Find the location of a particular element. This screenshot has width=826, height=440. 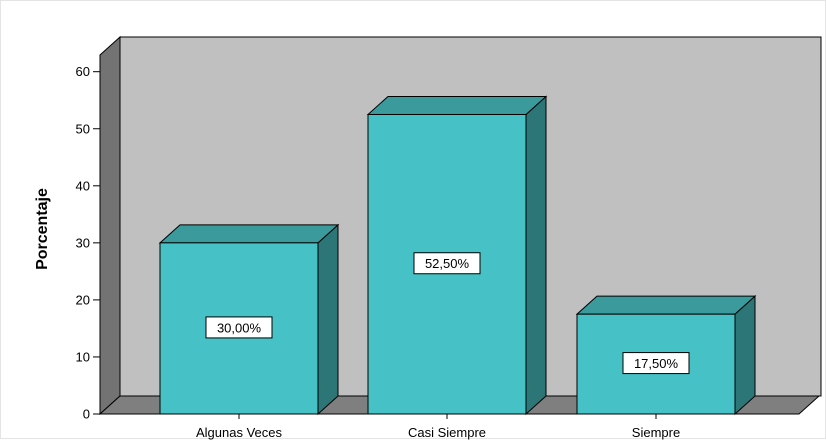

x-tick-label: Siempre is located at coordinates (656, 432).